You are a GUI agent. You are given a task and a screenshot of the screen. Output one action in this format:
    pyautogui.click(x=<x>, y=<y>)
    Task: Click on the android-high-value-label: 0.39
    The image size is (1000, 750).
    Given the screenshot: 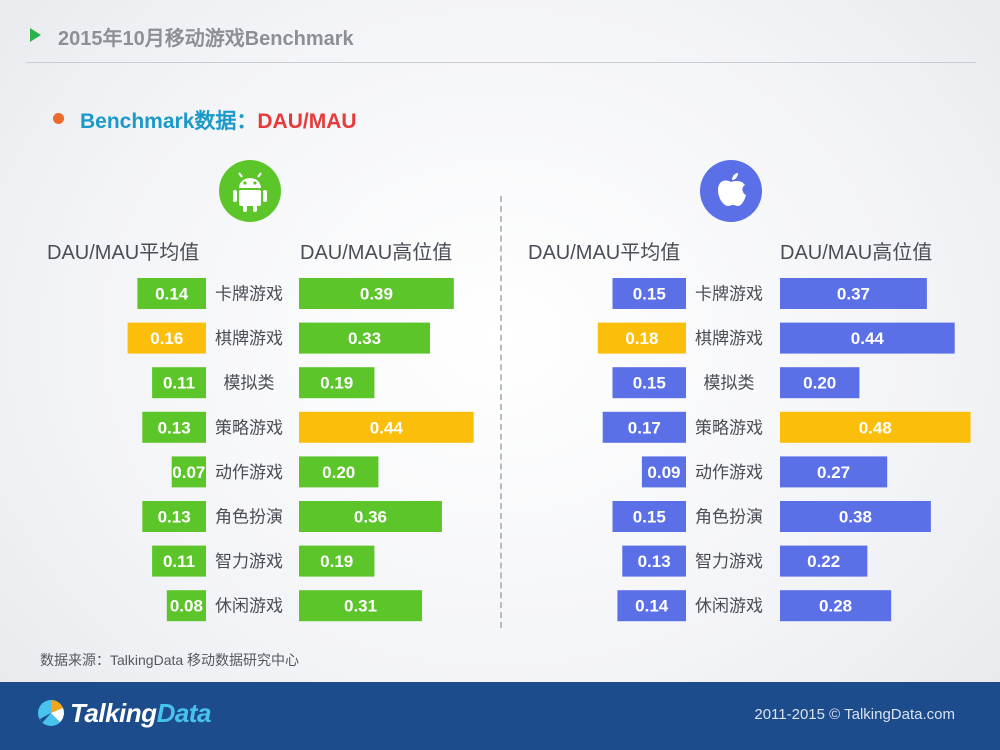 What is the action you would take?
    pyautogui.click(x=376, y=294)
    